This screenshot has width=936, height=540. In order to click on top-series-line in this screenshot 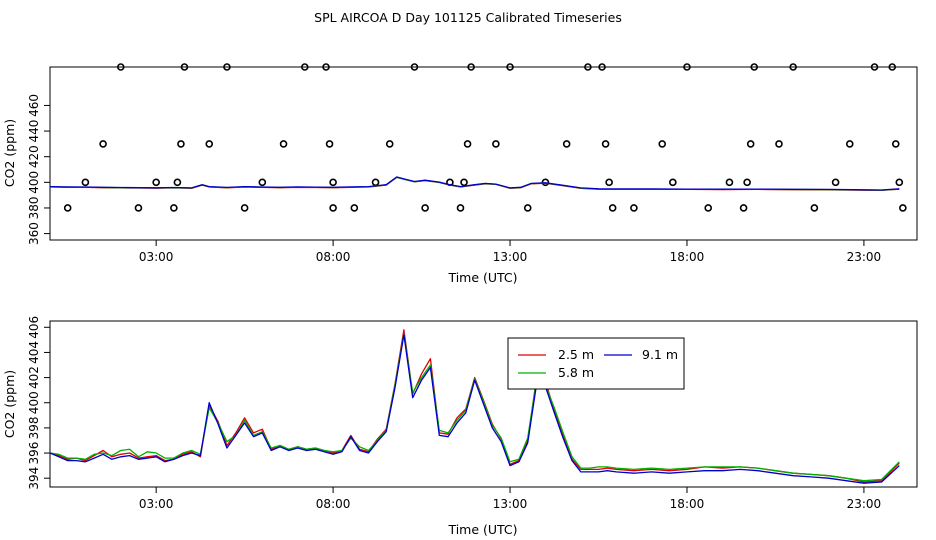, I will do `click(474, 183)`.